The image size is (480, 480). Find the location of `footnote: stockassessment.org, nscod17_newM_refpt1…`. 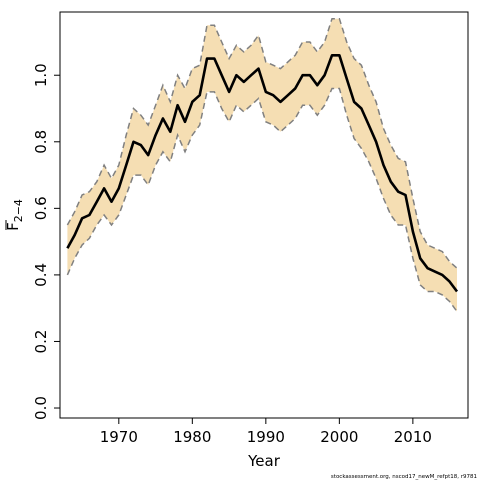

footnote: stockassessment.org, nscod17_newM_refpt1… is located at coordinates (404, 477).